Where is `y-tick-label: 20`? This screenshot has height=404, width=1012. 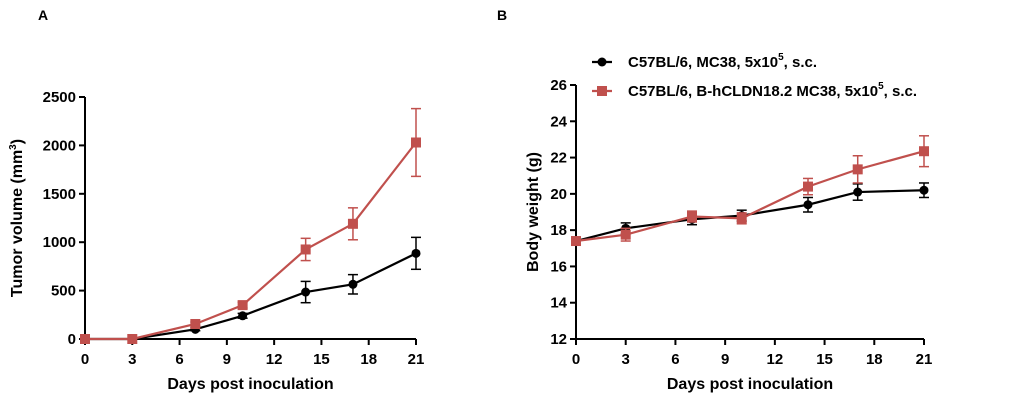
y-tick-label: 20 is located at coordinates (558, 194).